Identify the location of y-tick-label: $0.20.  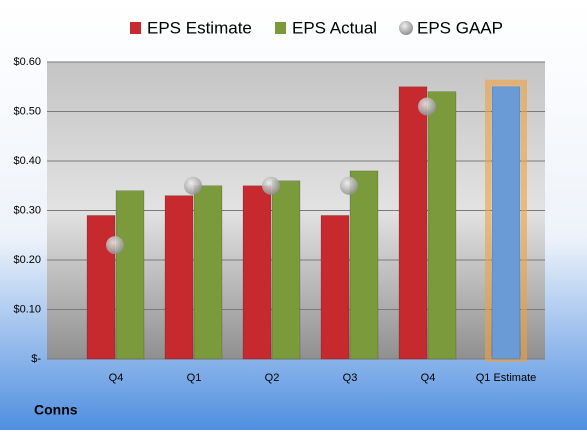
(27, 260).